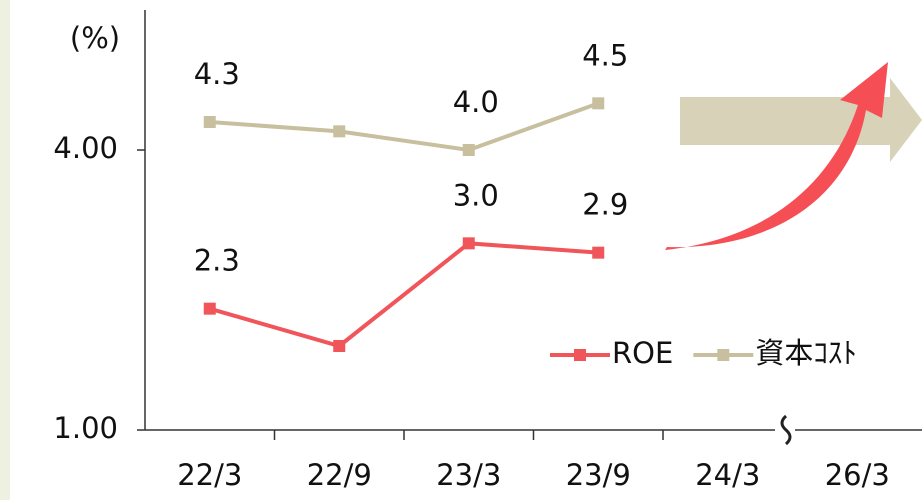  Describe the element at coordinates (605, 205) in the screenshot. I see `data-label: 2.9` at that location.